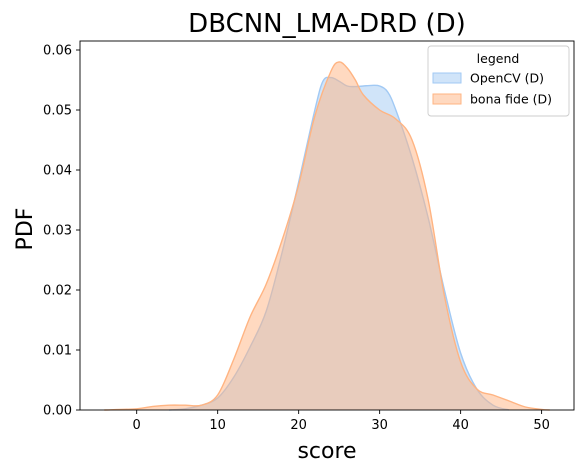  I want to click on y-axis-title: PDF, so click(25, 229).